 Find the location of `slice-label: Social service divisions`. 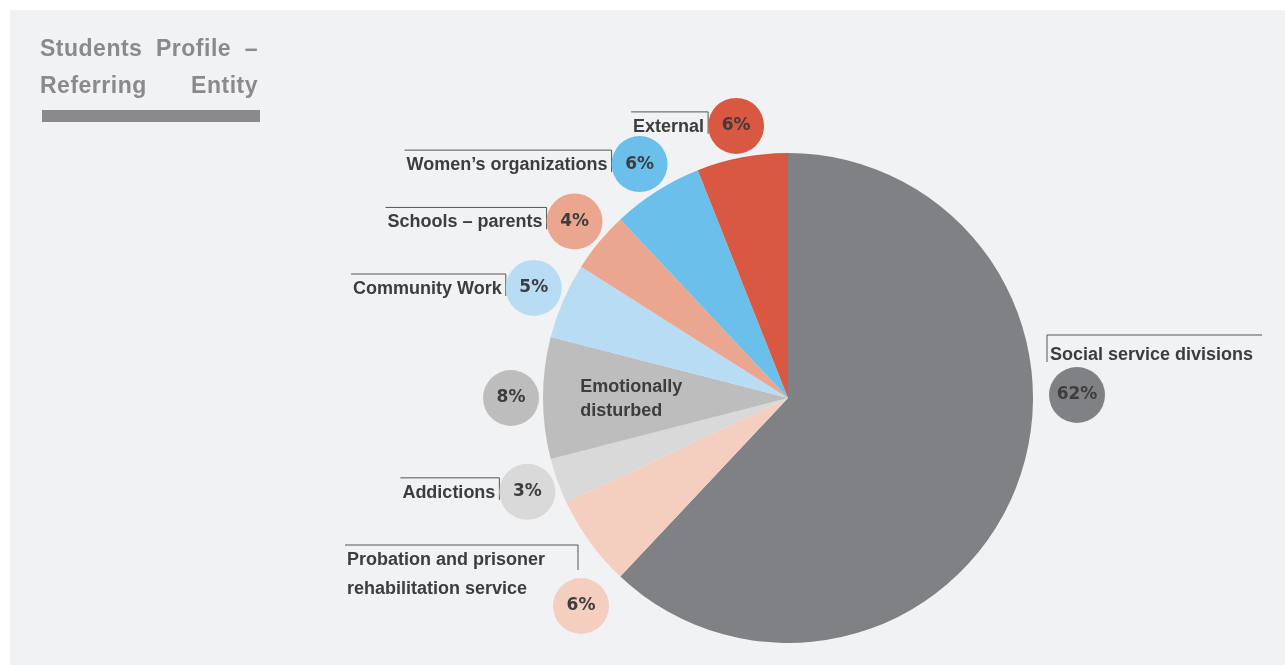

slice-label: Social service divisions is located at coordinates (1152, 354).